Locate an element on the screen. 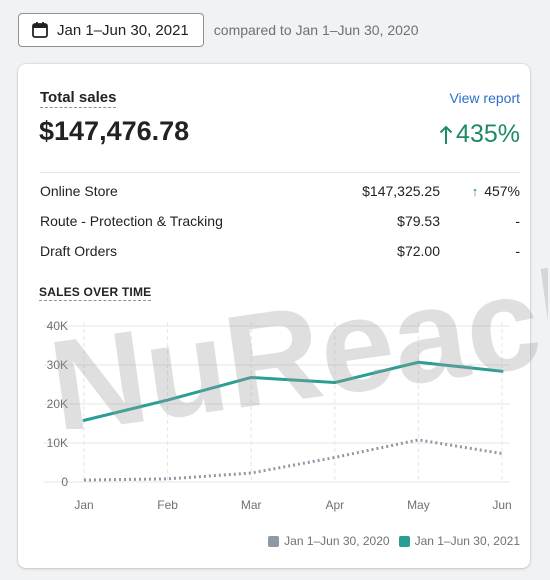  date-range-button: Jan 1–Jun 30, 2021 is located at coordinates (111, 30).